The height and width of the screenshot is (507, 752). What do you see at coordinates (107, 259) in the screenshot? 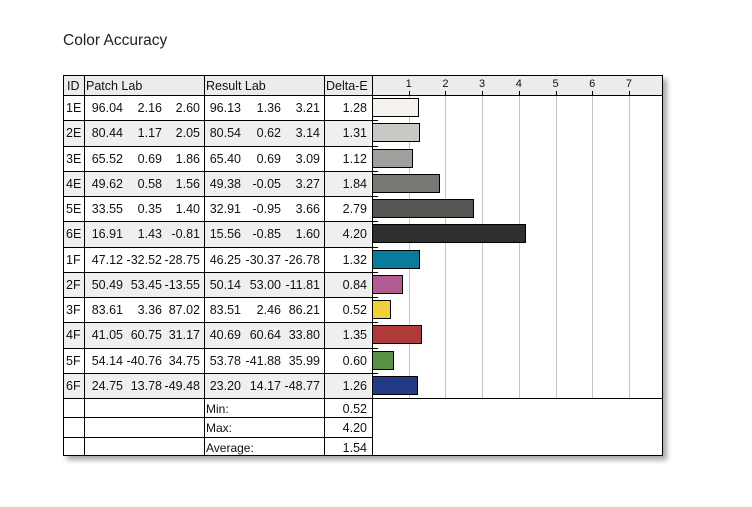
I see `patch-lab-value: 47.12` at bounding box center [107, 259].